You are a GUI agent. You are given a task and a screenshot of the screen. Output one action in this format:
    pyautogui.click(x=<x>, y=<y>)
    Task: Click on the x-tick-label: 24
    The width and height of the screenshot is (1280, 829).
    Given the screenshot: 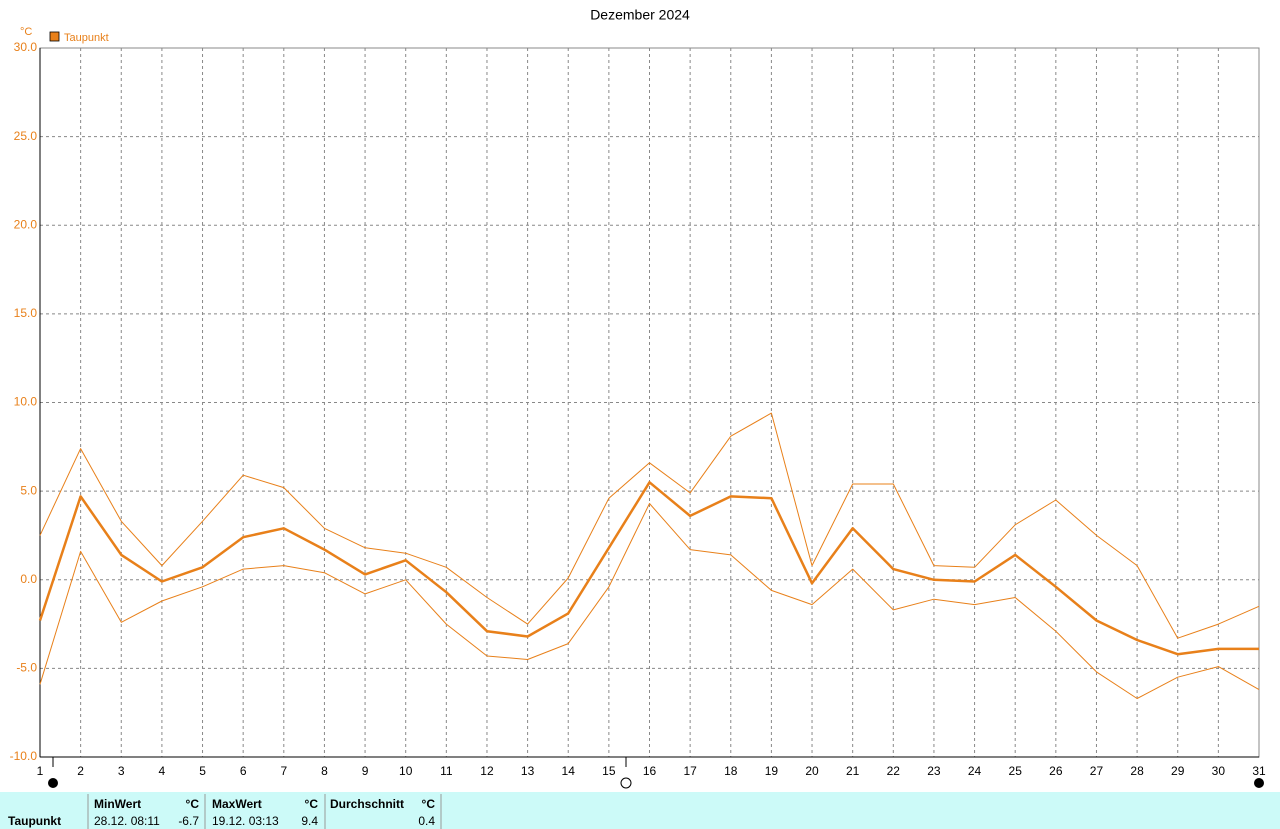 What is the action you would take?
    pyautogui.click(x=975, y=771)
    